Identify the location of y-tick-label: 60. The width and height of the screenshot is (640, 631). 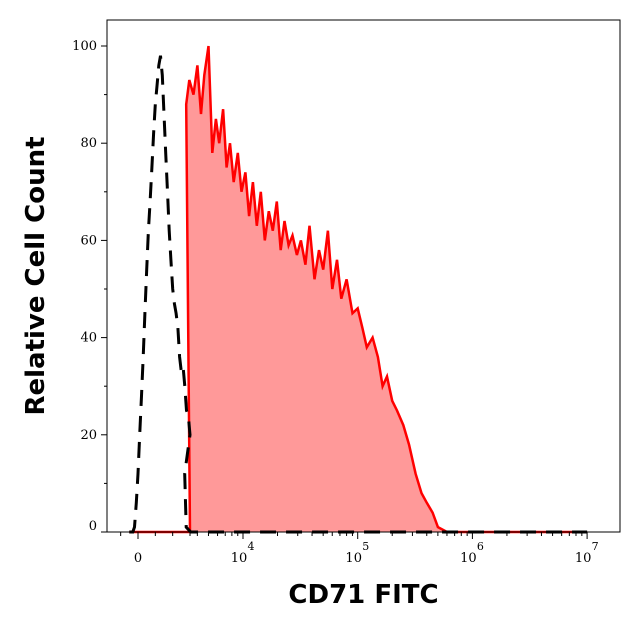
(88, 240).